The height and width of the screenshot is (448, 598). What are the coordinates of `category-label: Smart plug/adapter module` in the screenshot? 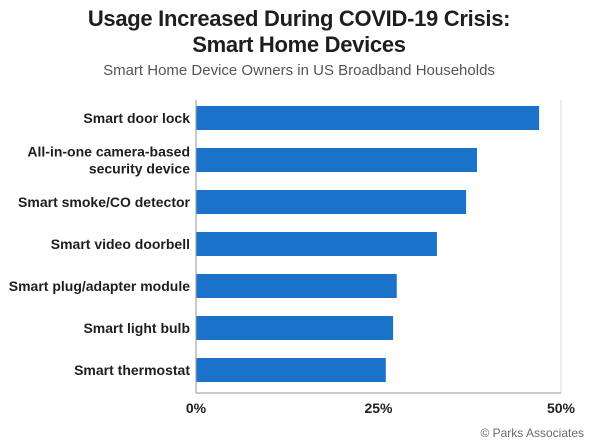 It's located at (99, 286).